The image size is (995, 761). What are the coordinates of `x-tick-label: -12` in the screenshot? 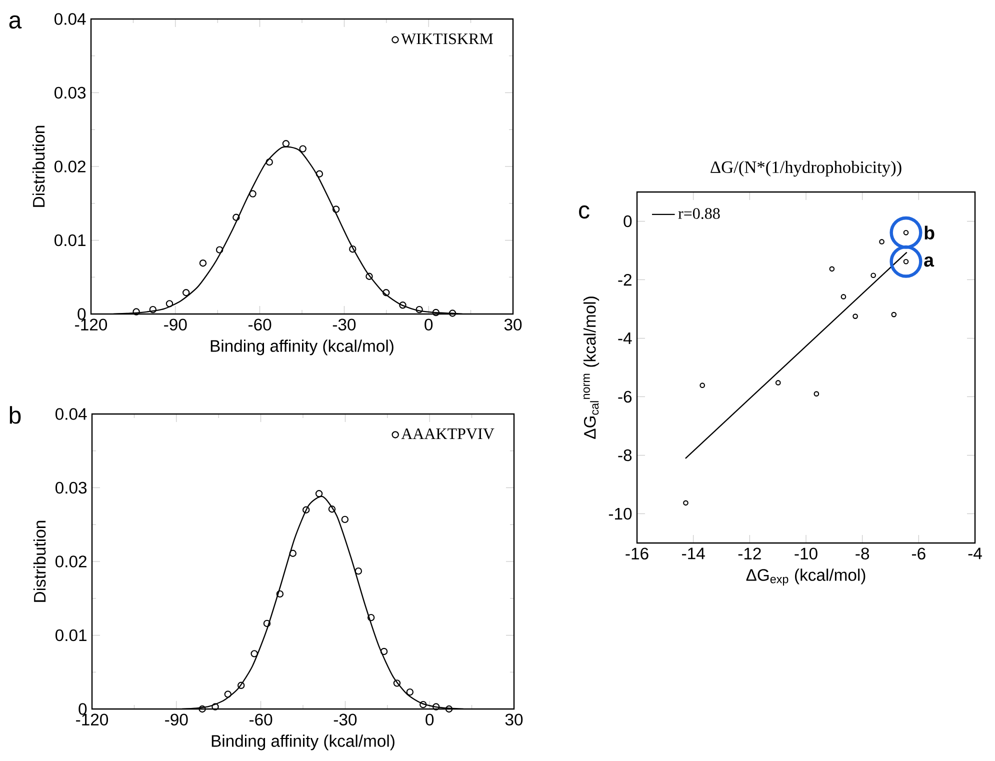 It's located at (749, 554).